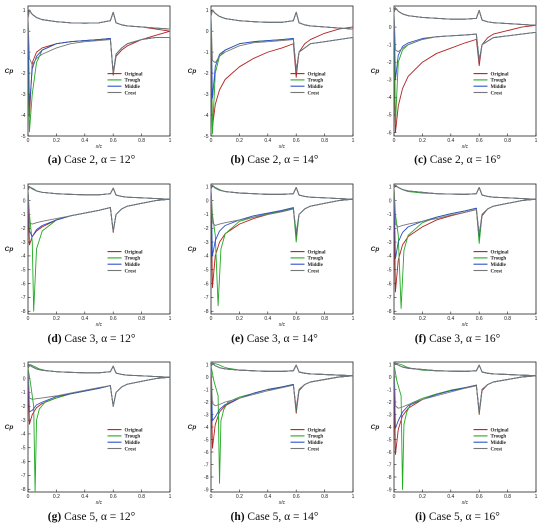 The width and height of the screenshot is (550, 531). What do you see at coordinates (98, 160) in the screenshot?
I see `caption-text: Case 2, α = 12°` at bounding box center [98, 160].